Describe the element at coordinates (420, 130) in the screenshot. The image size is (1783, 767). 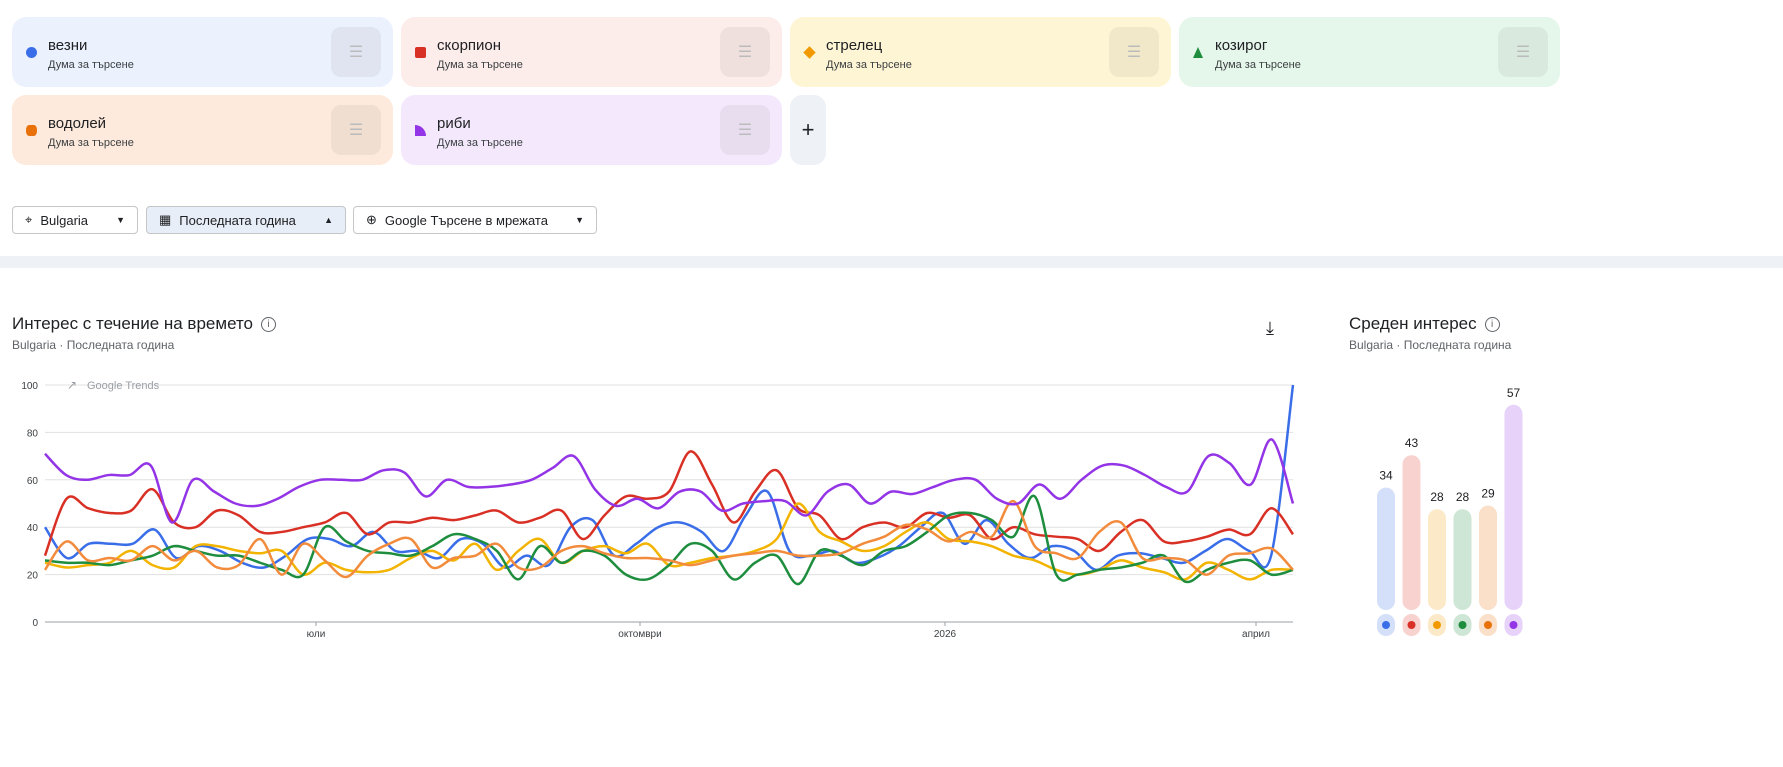
I see `quarter-circle-marker-icon` at that location.